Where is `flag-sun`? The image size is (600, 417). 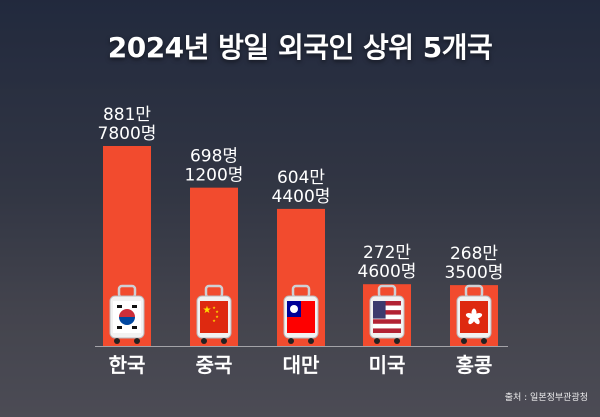
flag-sun is located at coordinates (294, 309).